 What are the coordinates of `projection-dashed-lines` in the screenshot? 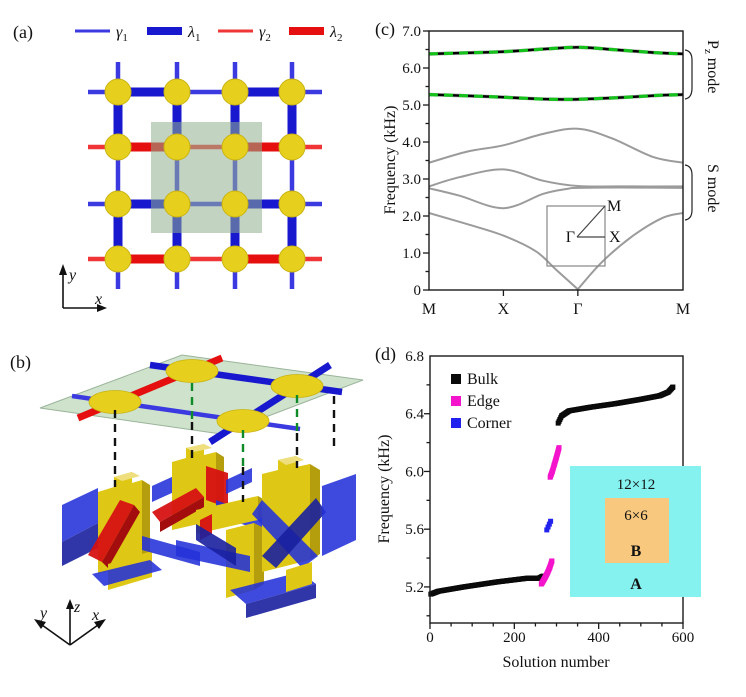 It's located at (224, 442).